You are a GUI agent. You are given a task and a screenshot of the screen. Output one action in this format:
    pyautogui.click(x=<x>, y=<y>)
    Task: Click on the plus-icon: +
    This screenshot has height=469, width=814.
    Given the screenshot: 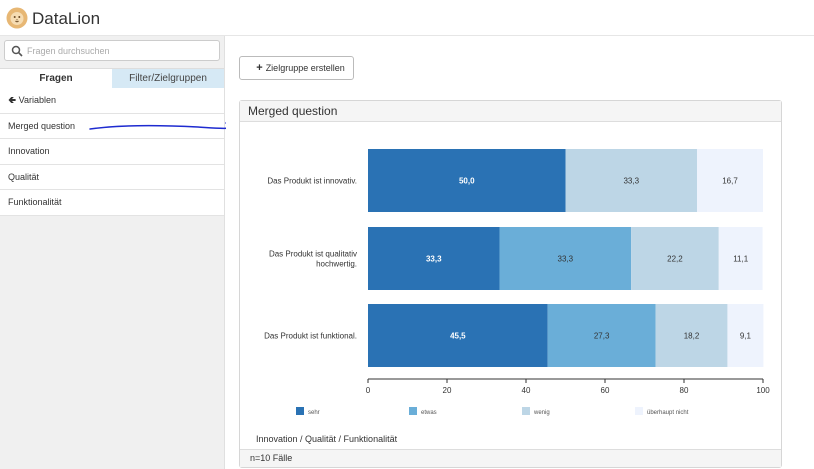 What is the action you would take?
    pyautogui.click(x=259, y=68)
    